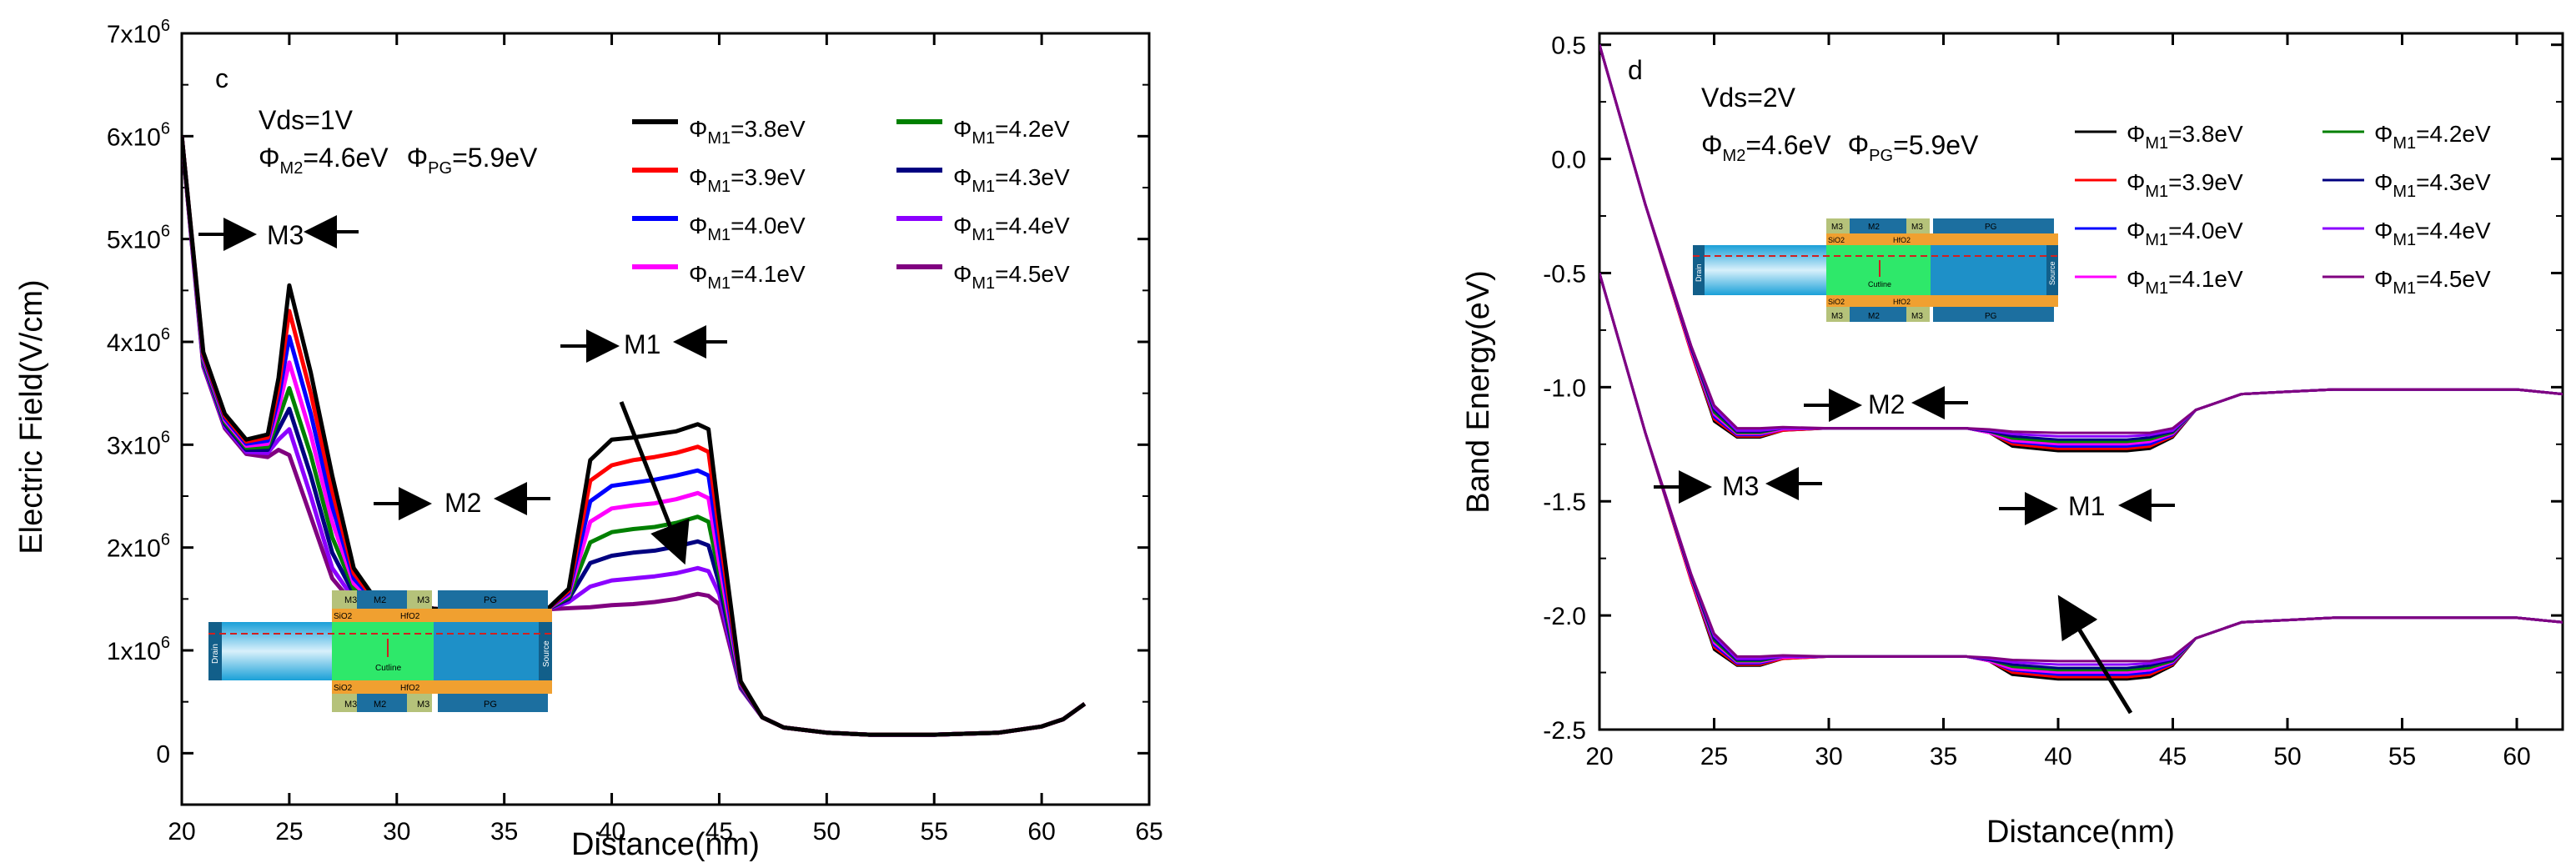 The width and height of the screenshot is (2576, 863). I want to click on region-marker-m1-d: M1, so click(2087, 507).